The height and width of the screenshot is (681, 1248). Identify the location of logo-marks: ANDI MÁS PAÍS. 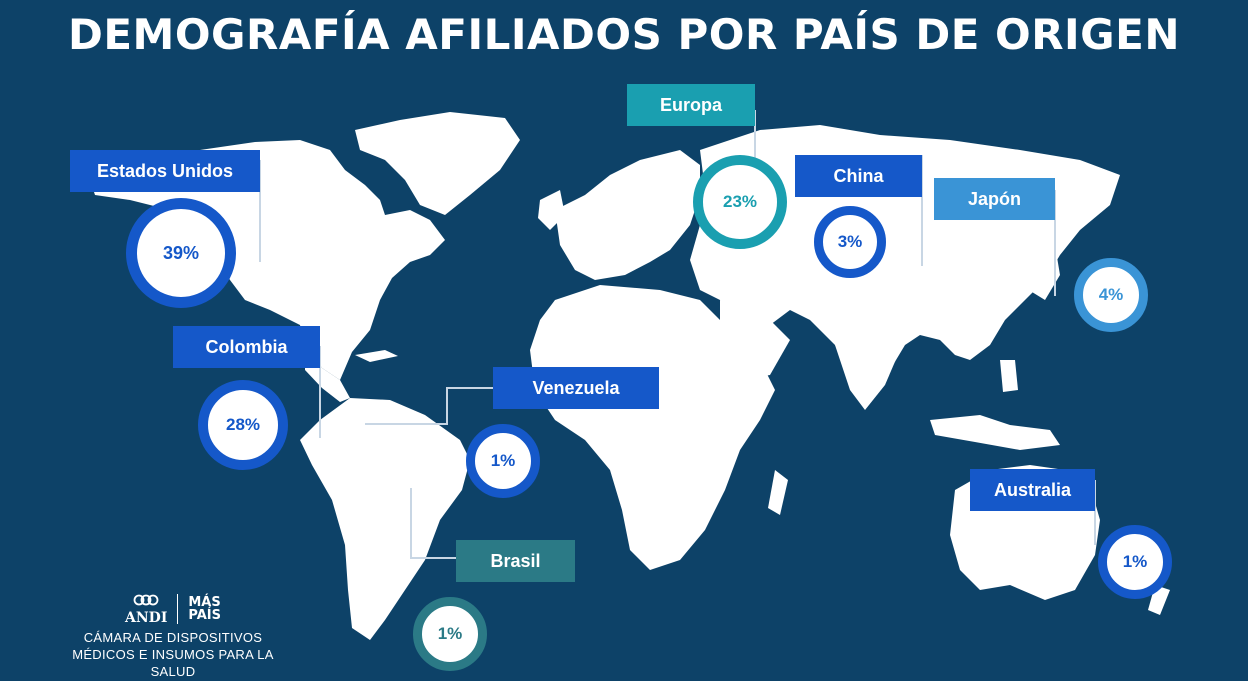
(173, 609).